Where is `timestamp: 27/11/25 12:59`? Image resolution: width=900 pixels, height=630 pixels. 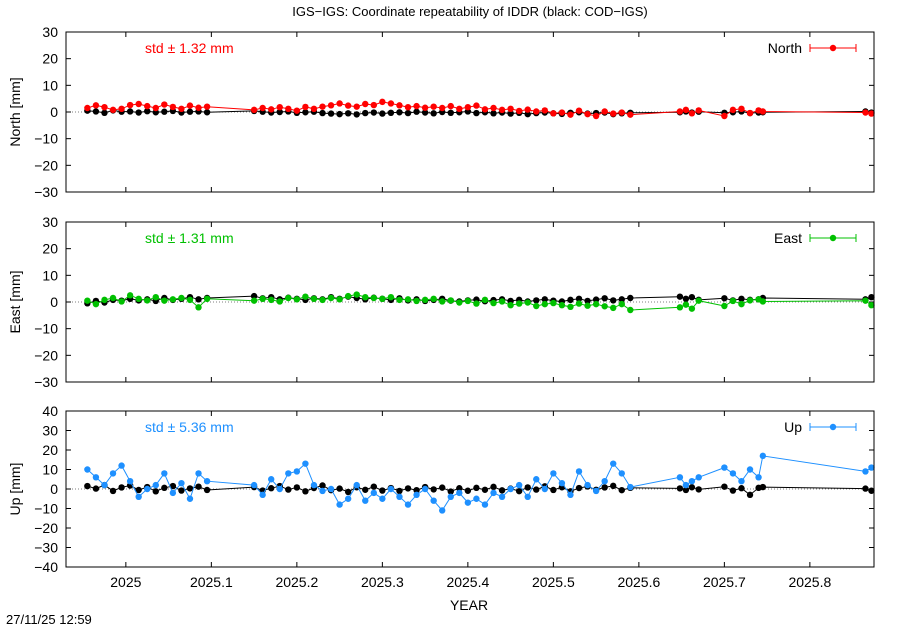
timestamp: 27/11/25 12:59 is located at coordinates (49, 619).